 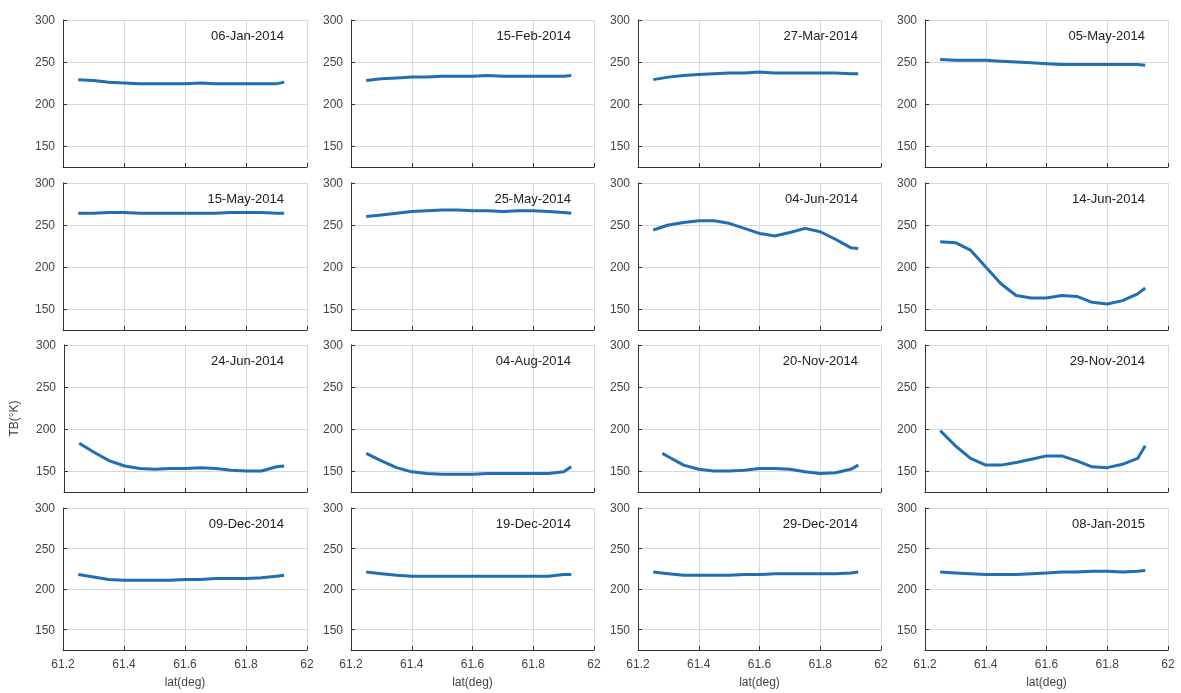 I want to click on annotation: 20-Nov-2014, so click(x=820, y=360).